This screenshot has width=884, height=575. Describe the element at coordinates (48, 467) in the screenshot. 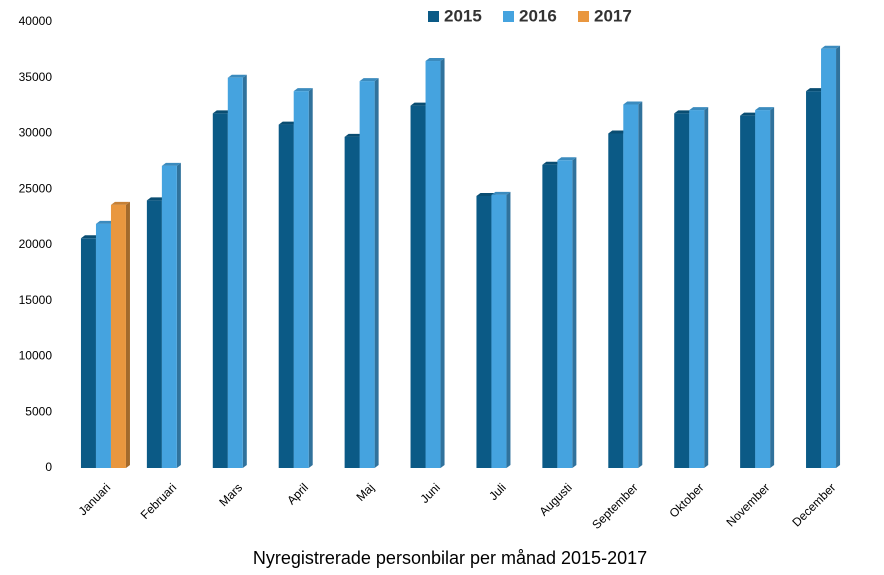

I see `y-tick-label: 0` at that location.